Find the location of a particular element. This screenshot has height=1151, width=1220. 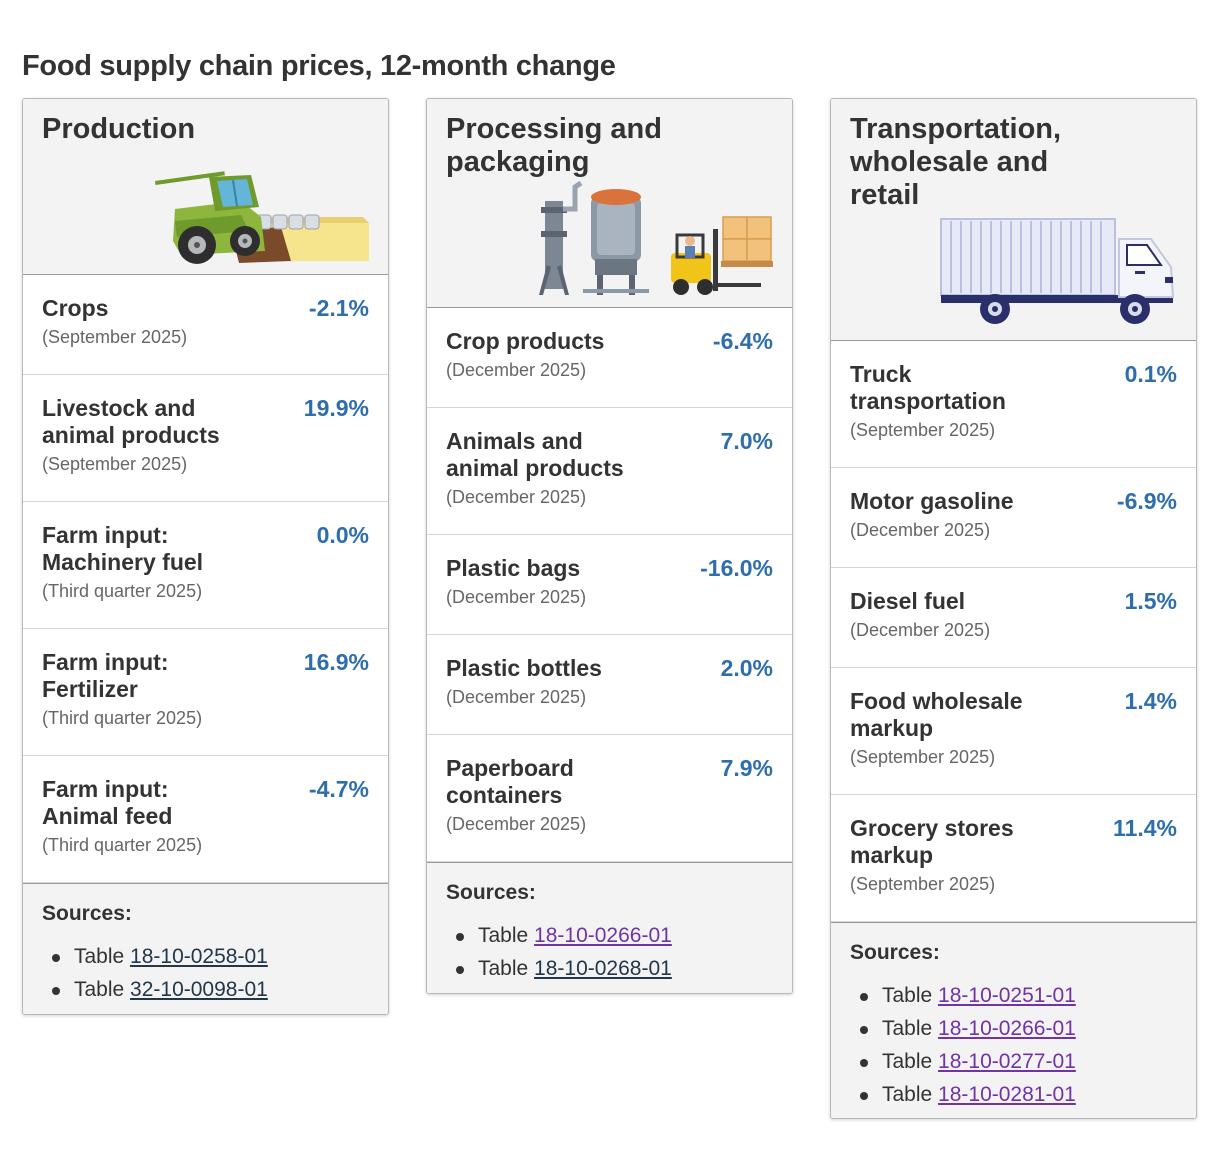

source-link: 18-10-0281-01 is located at coordinates (1007, 1094).